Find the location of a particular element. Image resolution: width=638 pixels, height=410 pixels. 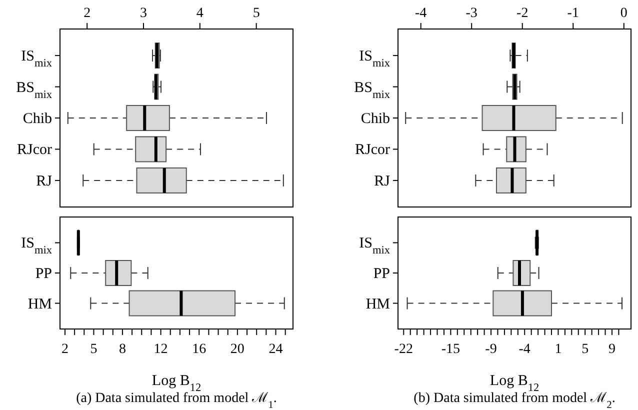

x-tick-label: 1 is located at coordinates (558, 349).